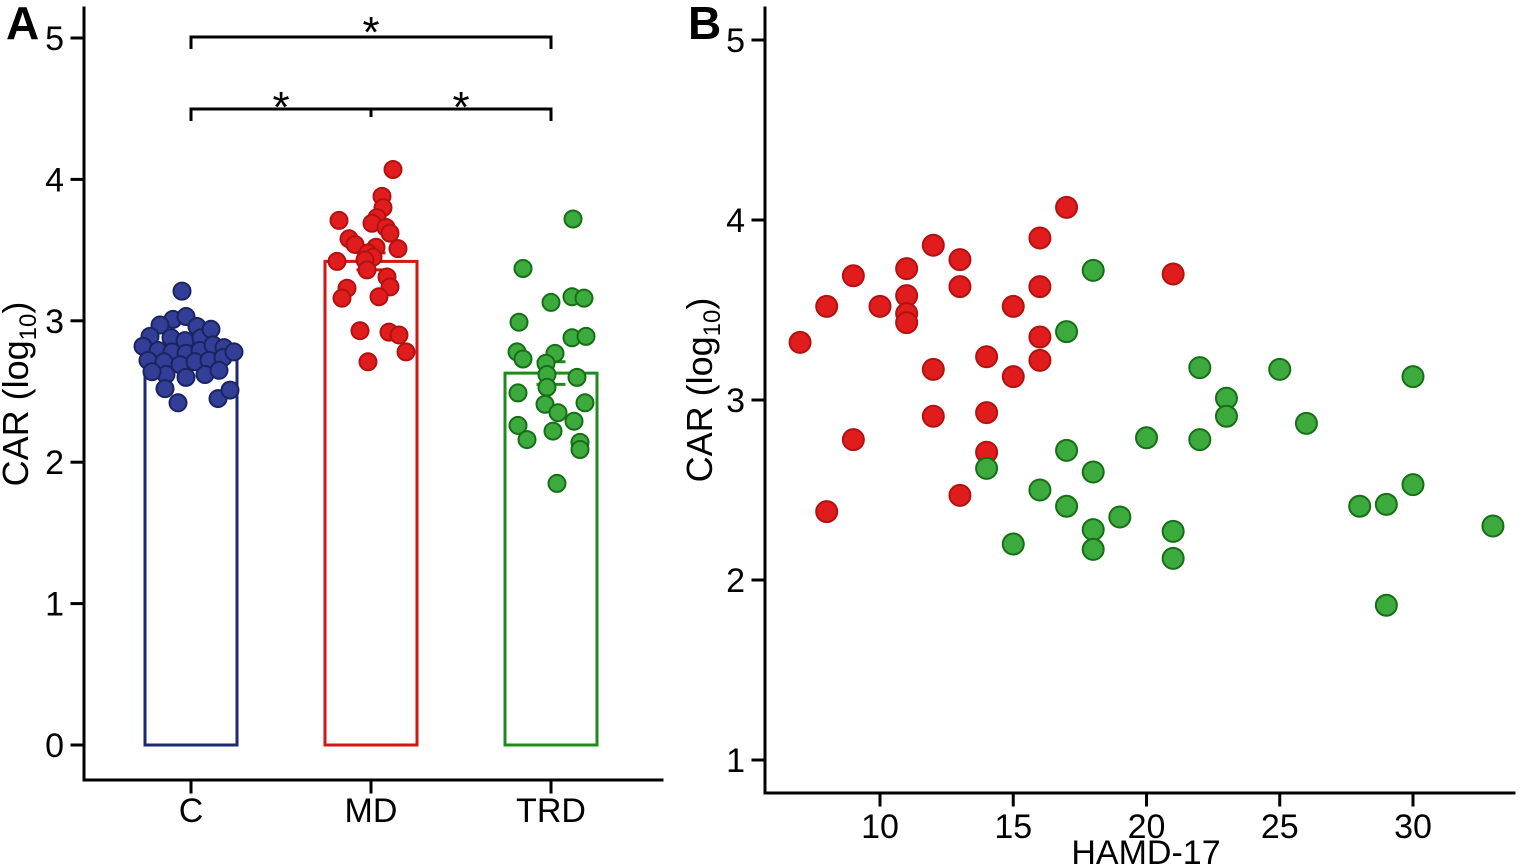  I want to click on bar-C, so click(191, 549).